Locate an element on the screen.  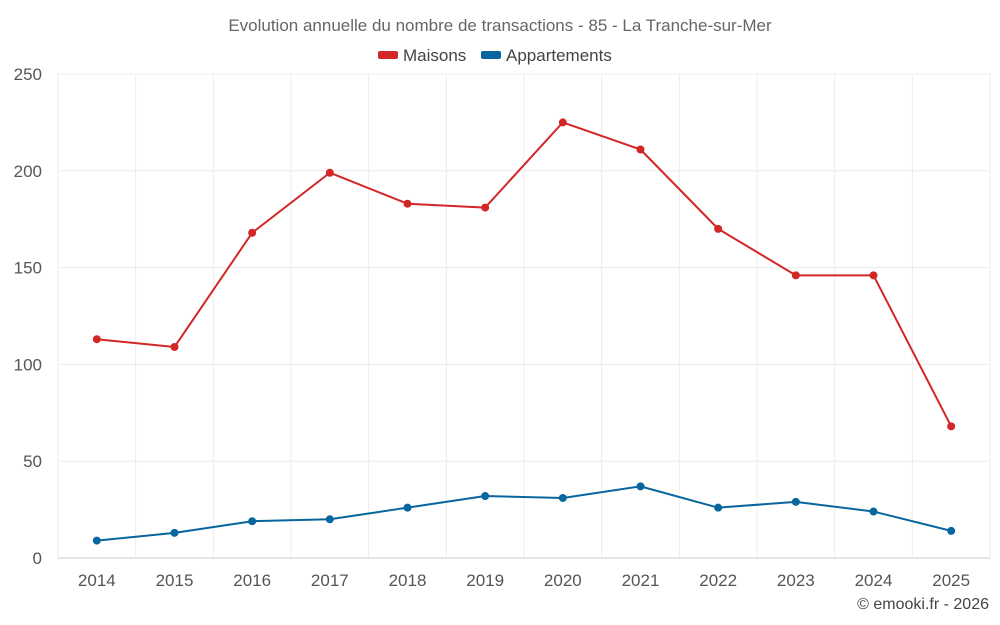
legend-item-maisons: Maisons is located at coordinates (422, 55).